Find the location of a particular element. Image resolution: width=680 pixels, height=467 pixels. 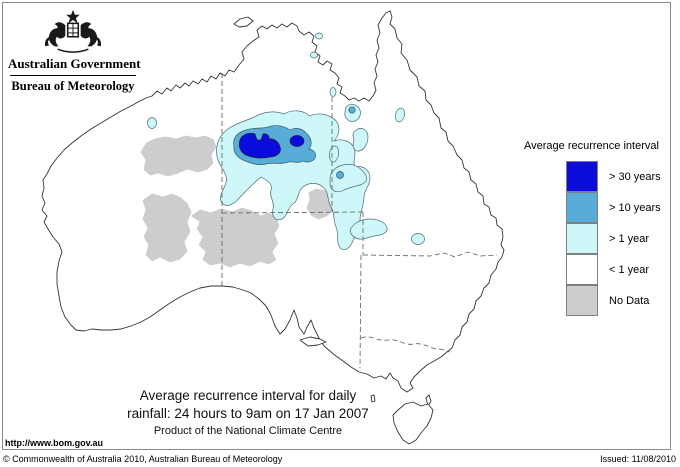

swatch-gt10-years is located at coordinates (582, 207).